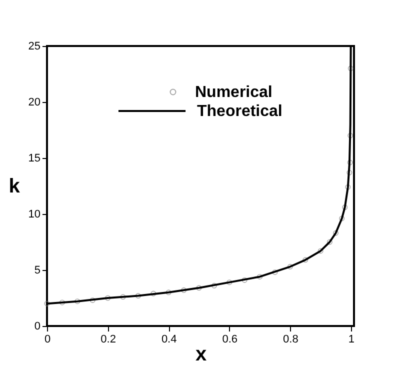  Describe the element at coordinates (34, 214) in the screenshot. I see `y-tick-label: 10` at that location.